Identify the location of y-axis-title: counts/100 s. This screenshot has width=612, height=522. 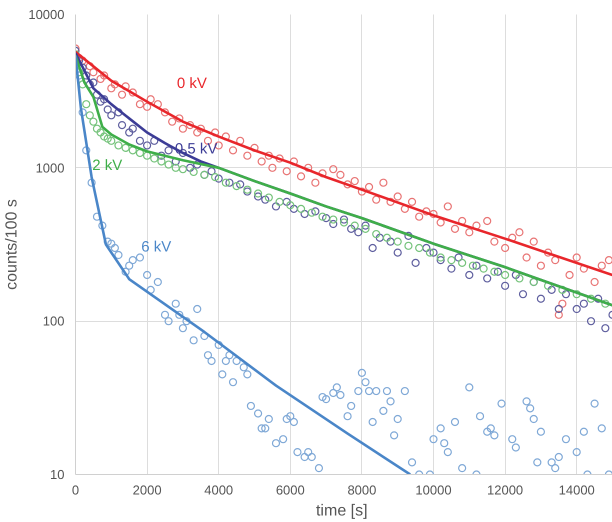
(11, 244).